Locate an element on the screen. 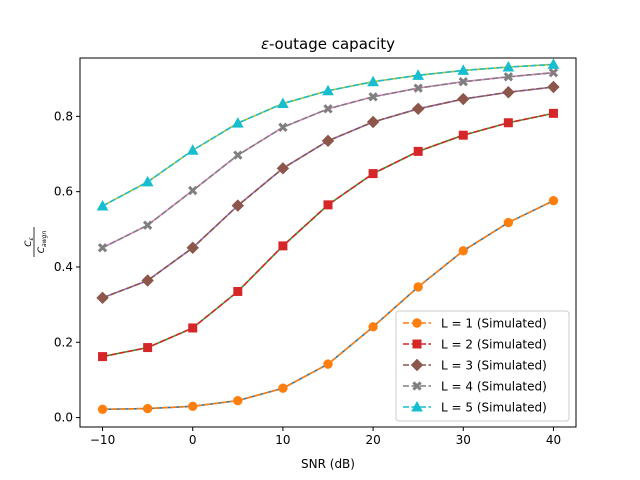  chart-title-epsilon: ε is located at coordinates (265, 44).